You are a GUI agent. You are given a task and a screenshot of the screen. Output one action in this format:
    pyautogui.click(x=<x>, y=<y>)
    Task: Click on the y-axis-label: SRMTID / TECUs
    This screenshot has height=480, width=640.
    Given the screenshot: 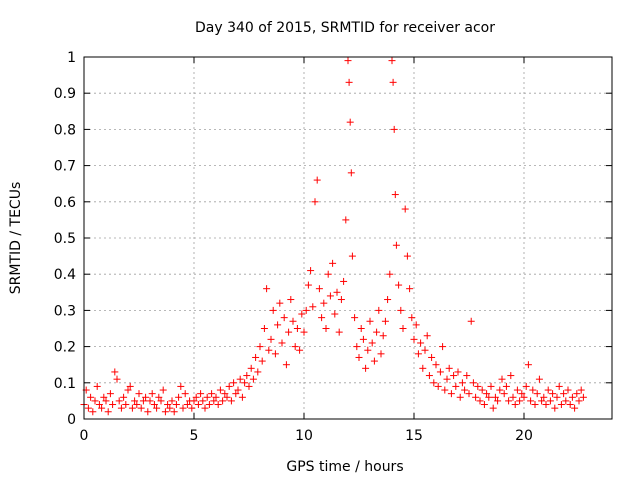 What is the action you would take?
    pyautogui.click(x=16, y=238)
    